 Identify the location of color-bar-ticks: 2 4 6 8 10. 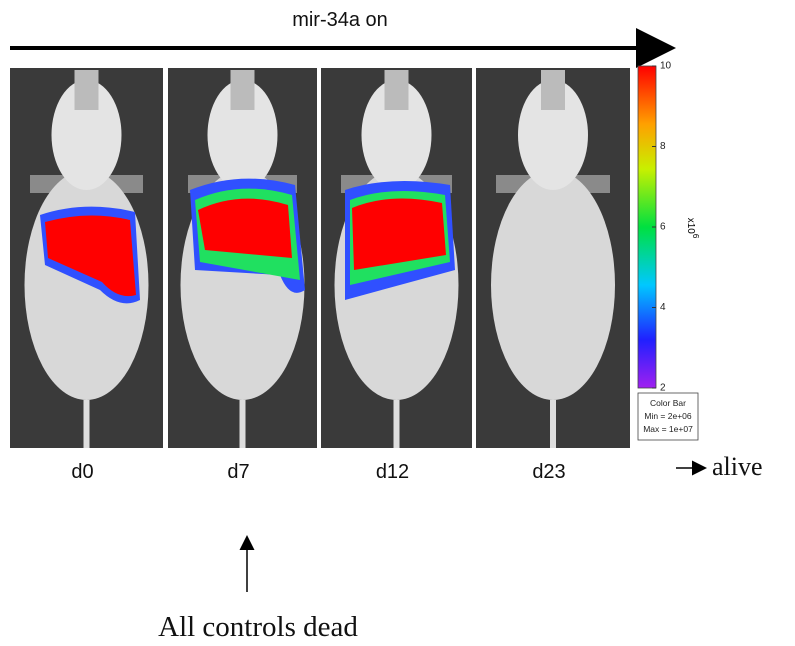
(662, 227).